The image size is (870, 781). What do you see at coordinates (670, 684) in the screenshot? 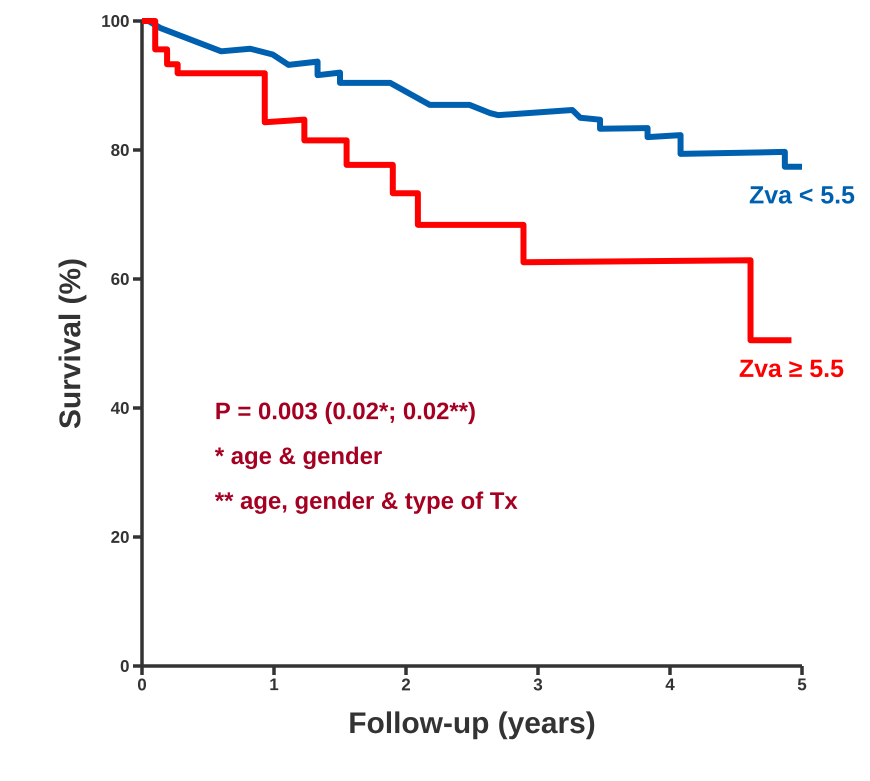
I see `x-tick-label: 4` at bounding box center [670, 684].